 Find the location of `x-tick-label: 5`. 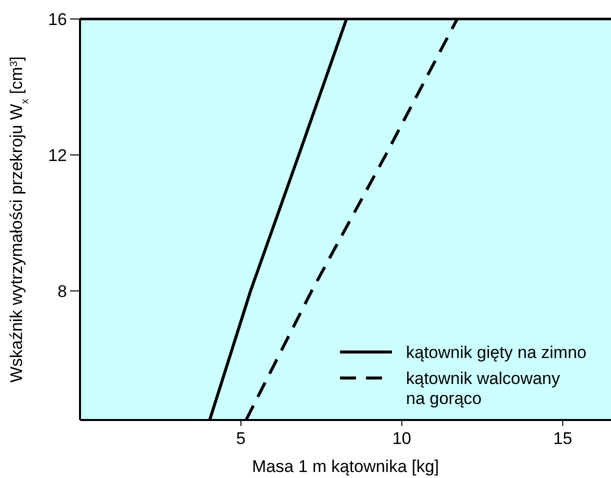

x-tick-label: 5 is located at coordinates (241, 438).